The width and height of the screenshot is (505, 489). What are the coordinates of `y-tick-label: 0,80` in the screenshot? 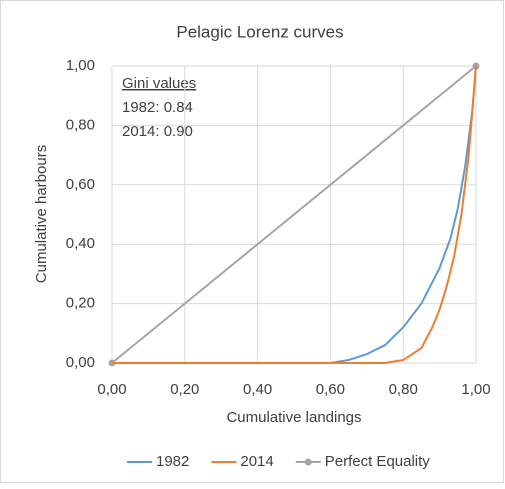 It's located at (80, 124).